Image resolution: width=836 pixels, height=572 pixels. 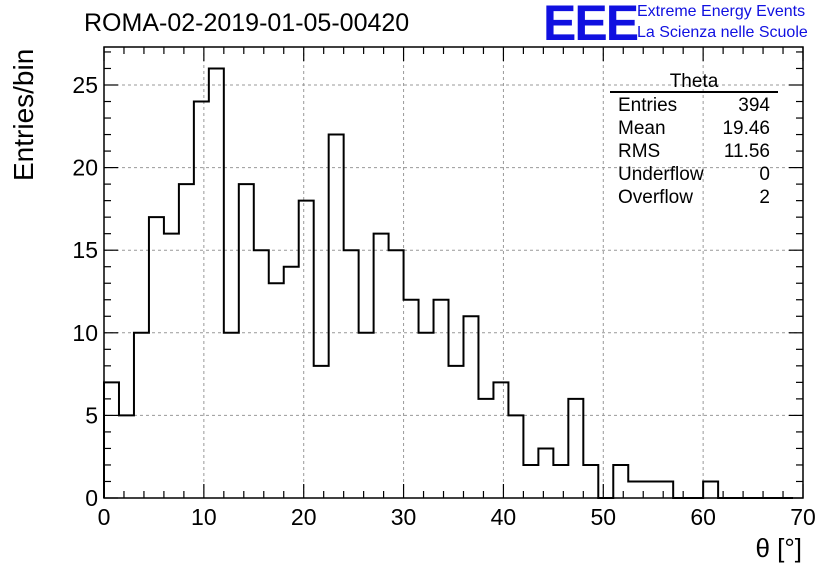 I want to click on stats-title: Theta, so click(x=694, y=82).